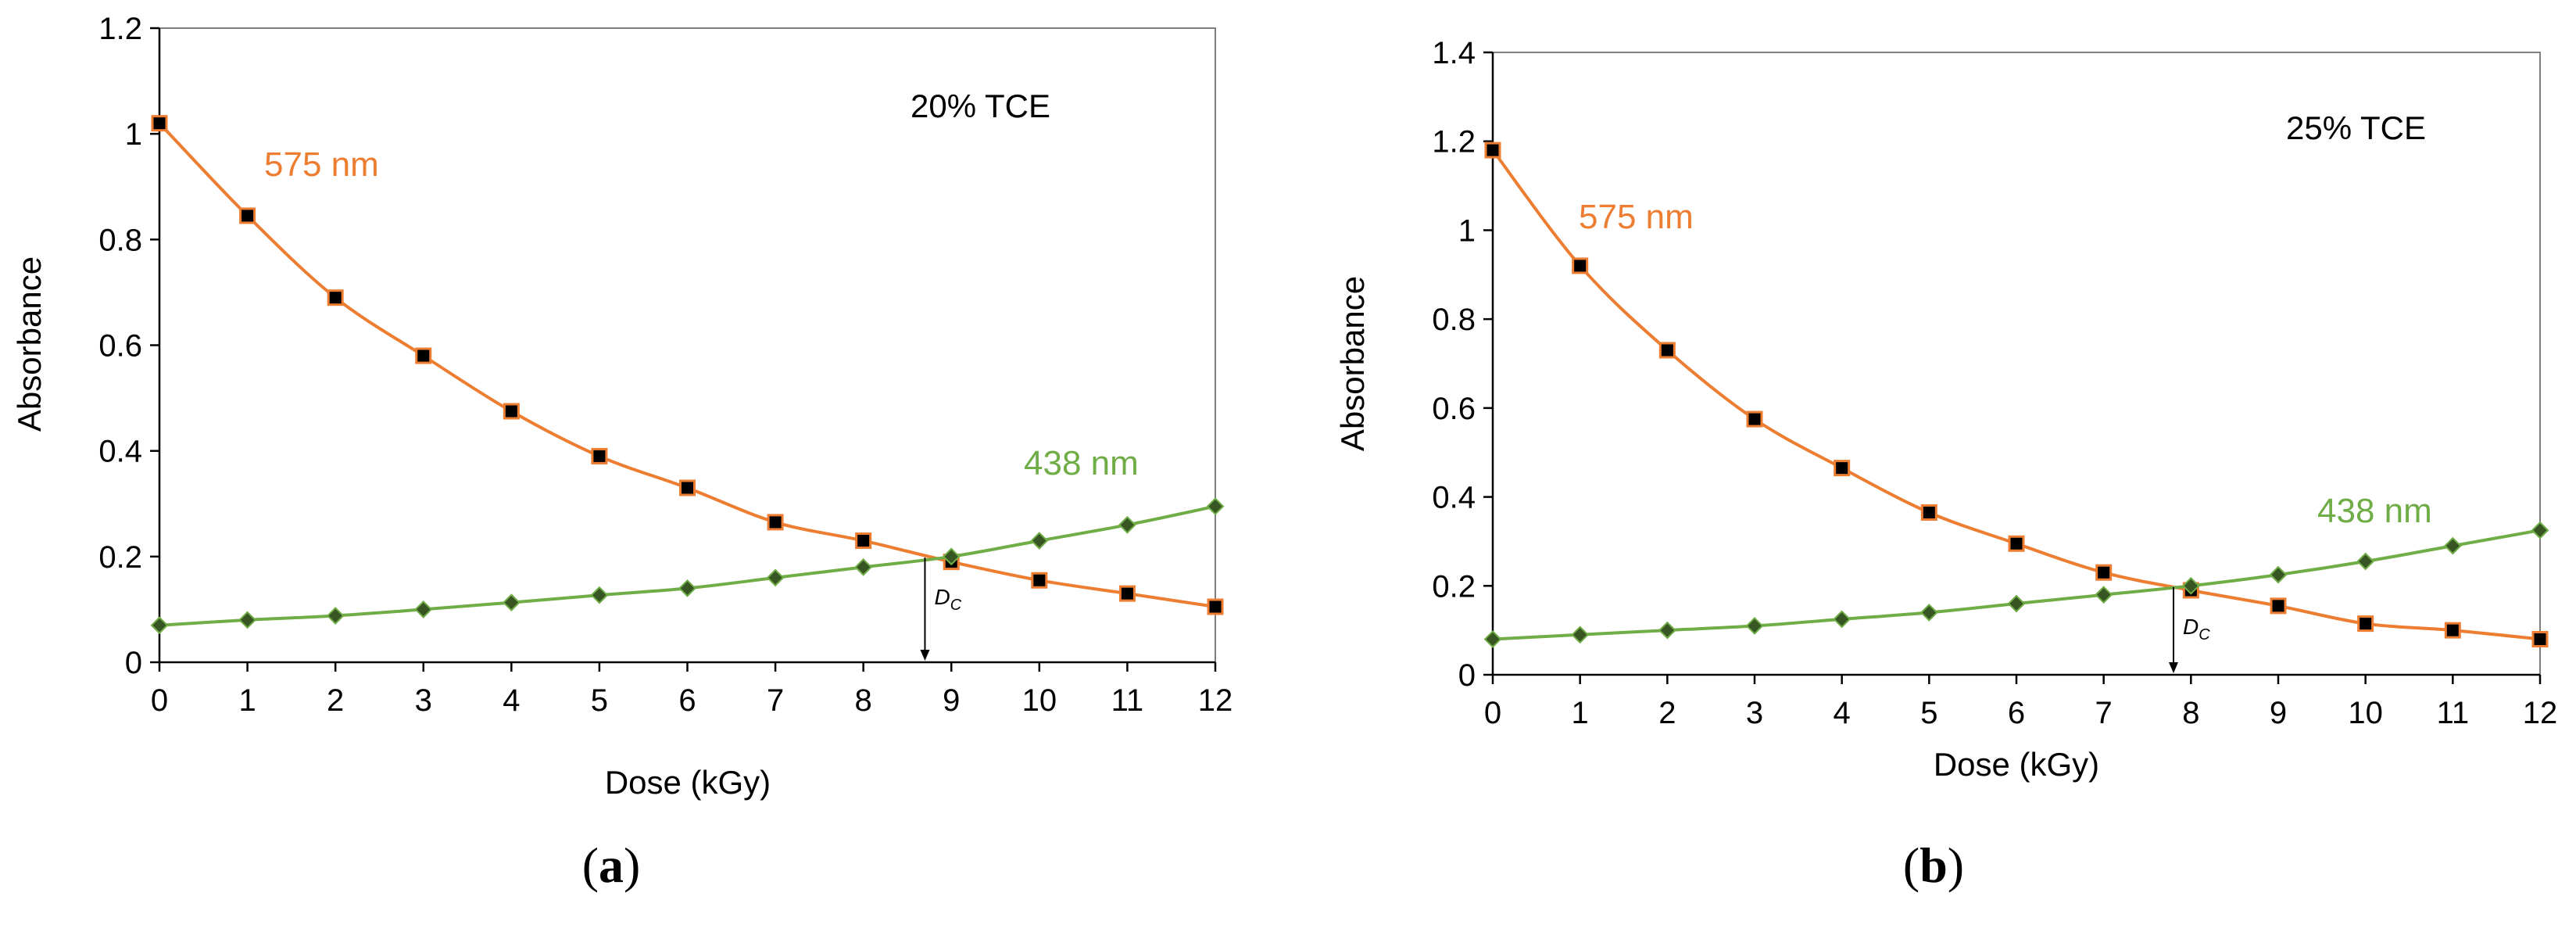 The image size is (2576, 932). What do you see at coordinates (687, 565) in the screenshot?
I see `series-line-438-nm` at bounding box center [687, 565].